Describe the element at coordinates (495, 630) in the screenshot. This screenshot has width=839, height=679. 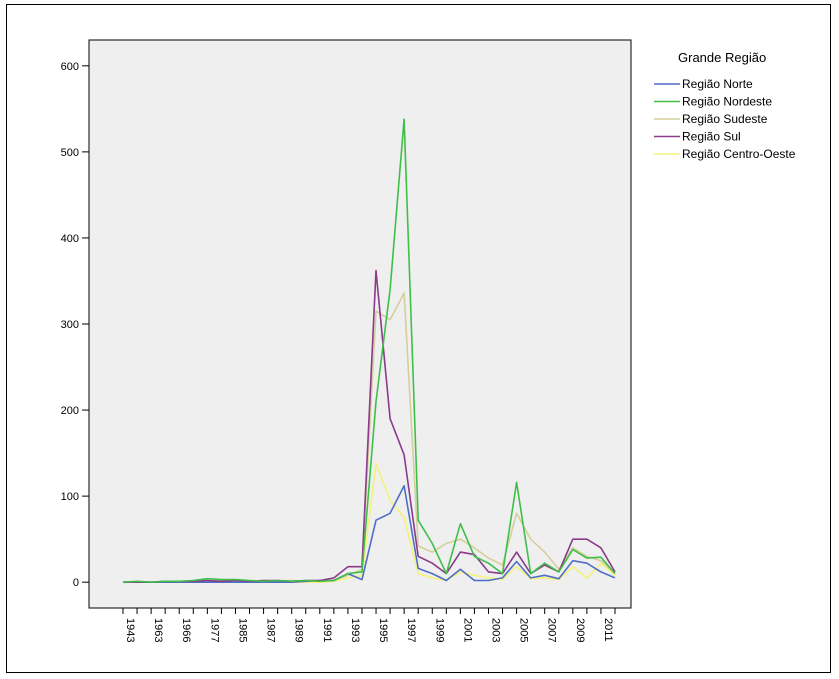
I see `x-tick-label: 2003` at that location.